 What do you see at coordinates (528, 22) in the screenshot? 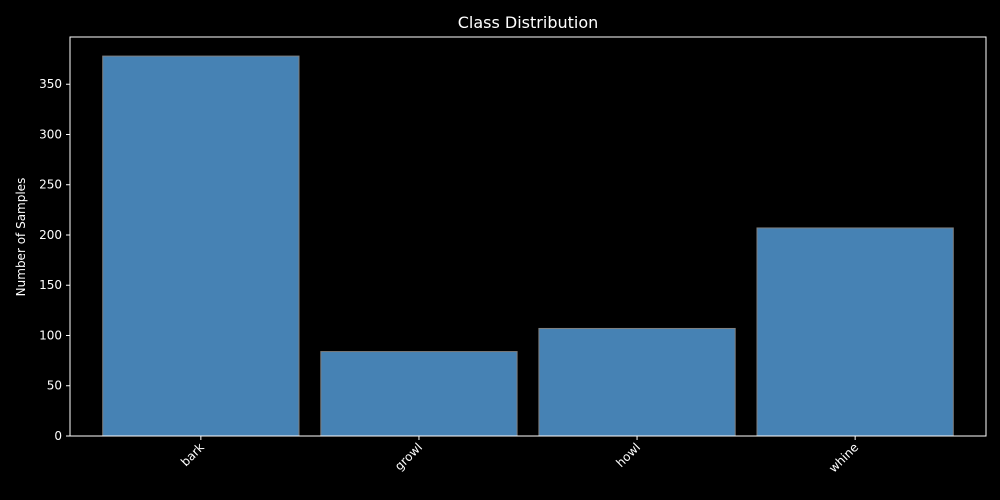
I see `chart-title: Class Distribution` at bounding box center [528, 22].